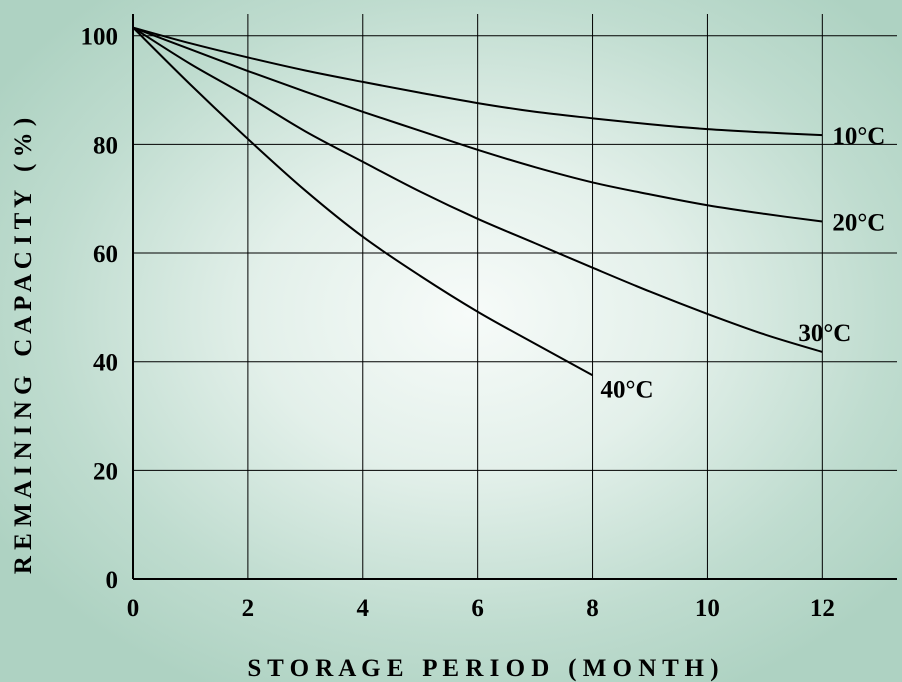 The width and height of the screenshot is (902, 682). I want to click on series-label: 20°C, so click(858, 223).